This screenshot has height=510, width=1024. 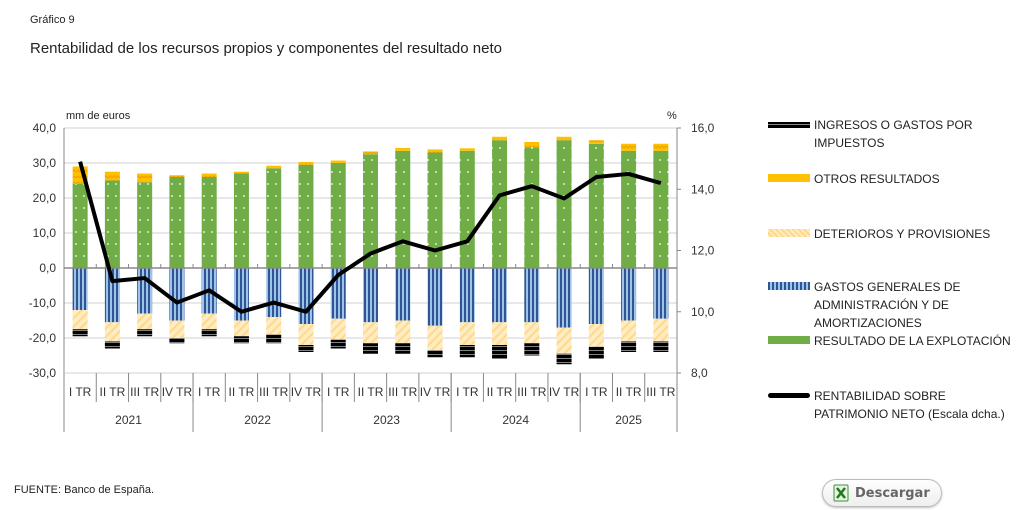 What do you see at coordinates (43, 373) in the screenshot?
I see `left-tick-label: -30,0` at bounding box center [43, 373].